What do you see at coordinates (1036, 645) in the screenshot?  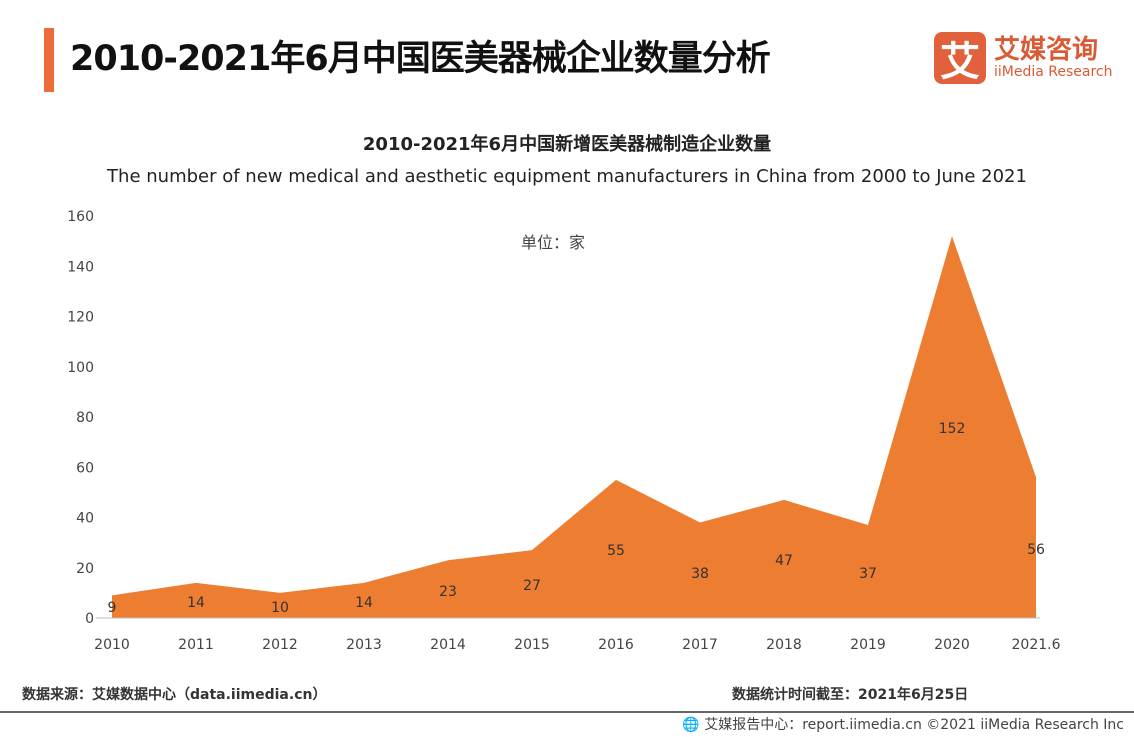 I see `x-tick-label: 2021.6` at bounding box center [1036, 645].